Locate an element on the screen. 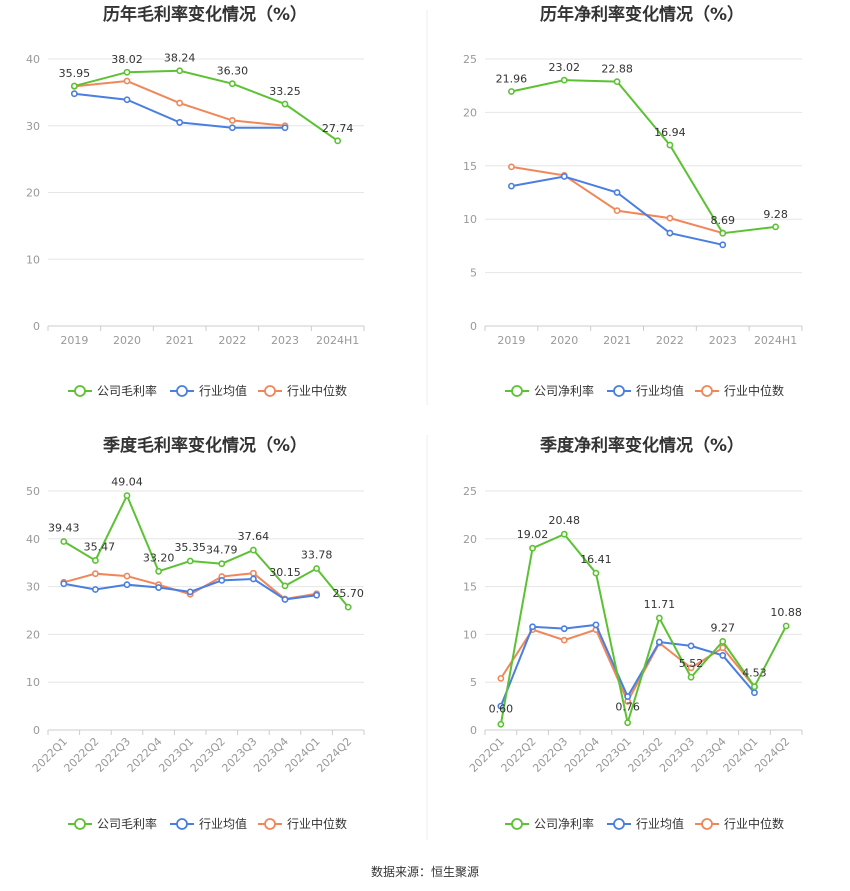  y-tick-label: 50 is located at coordinates (33, 491).